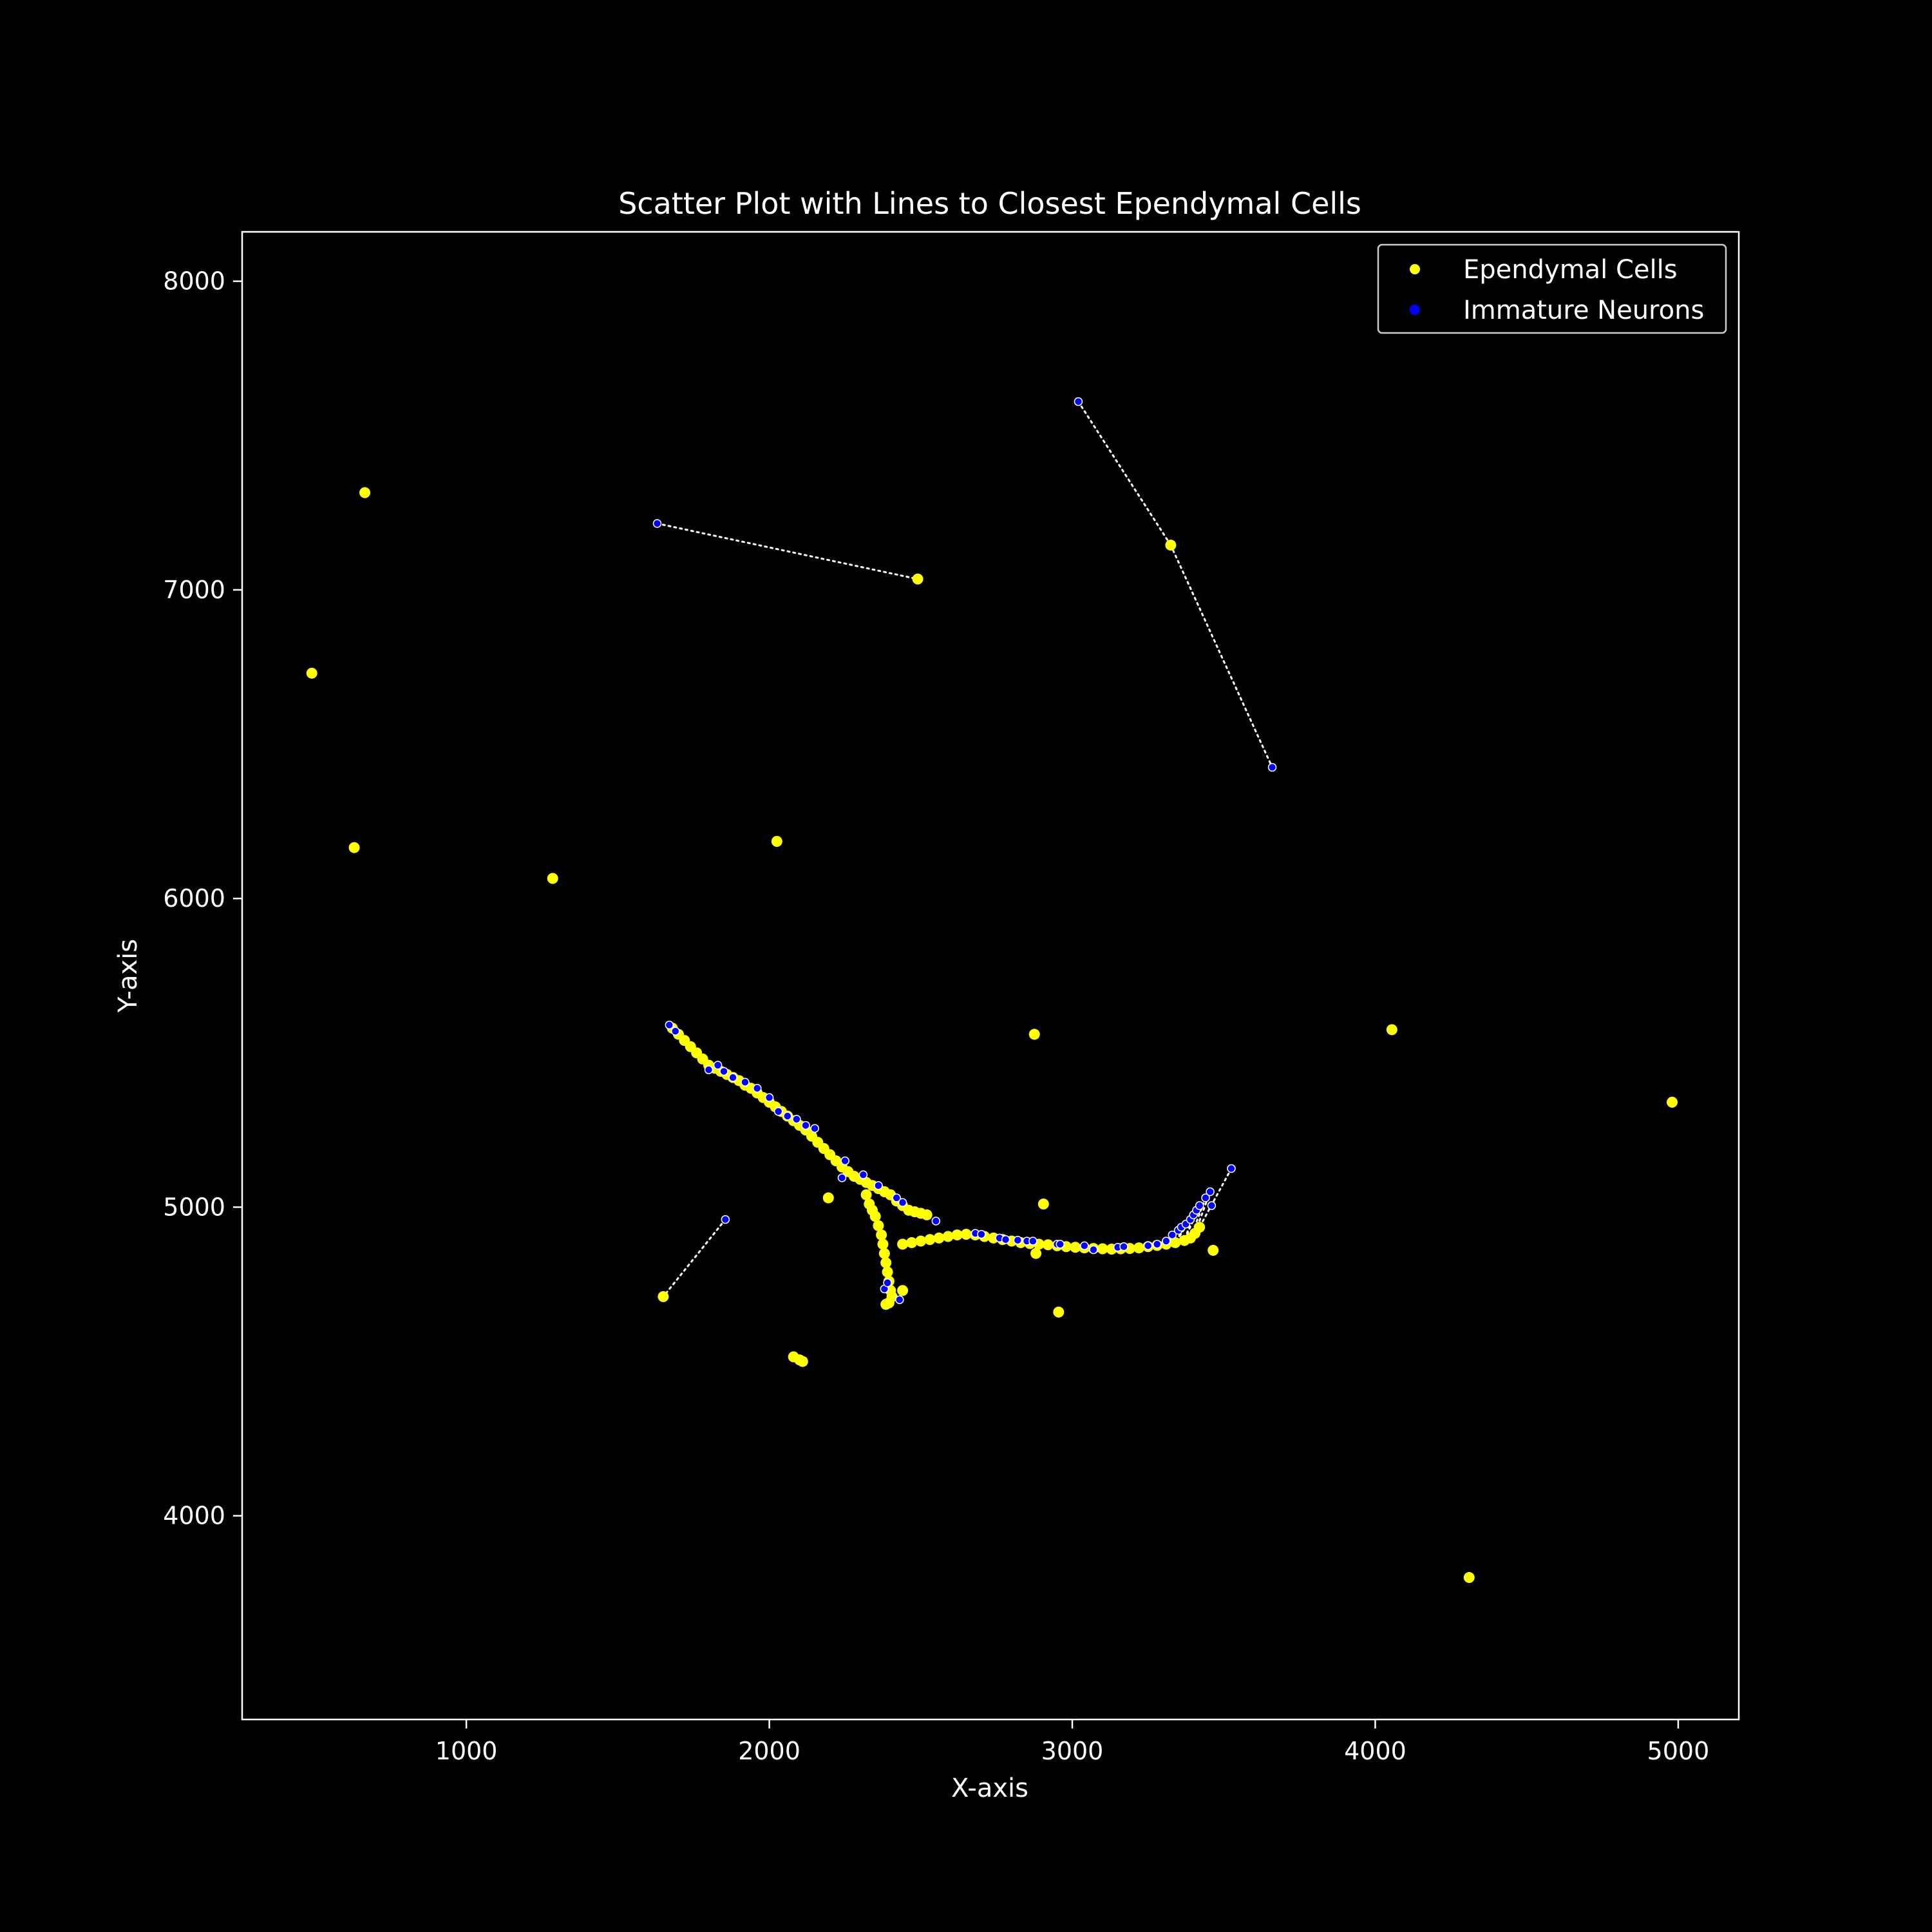  I want to click on y-axis-ticks: 4000 5000 6000 7000 8000, so click(202, 899).